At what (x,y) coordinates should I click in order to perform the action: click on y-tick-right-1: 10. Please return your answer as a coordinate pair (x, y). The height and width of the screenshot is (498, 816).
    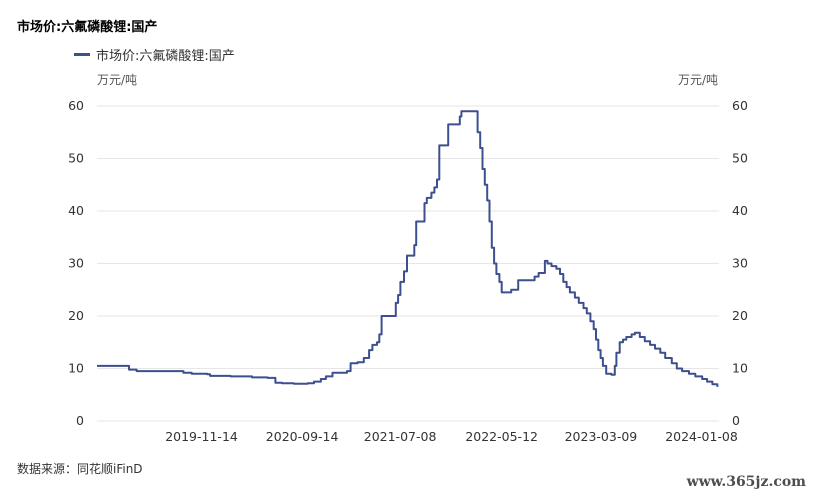
    Looking at the image, I should click on (740, 368).